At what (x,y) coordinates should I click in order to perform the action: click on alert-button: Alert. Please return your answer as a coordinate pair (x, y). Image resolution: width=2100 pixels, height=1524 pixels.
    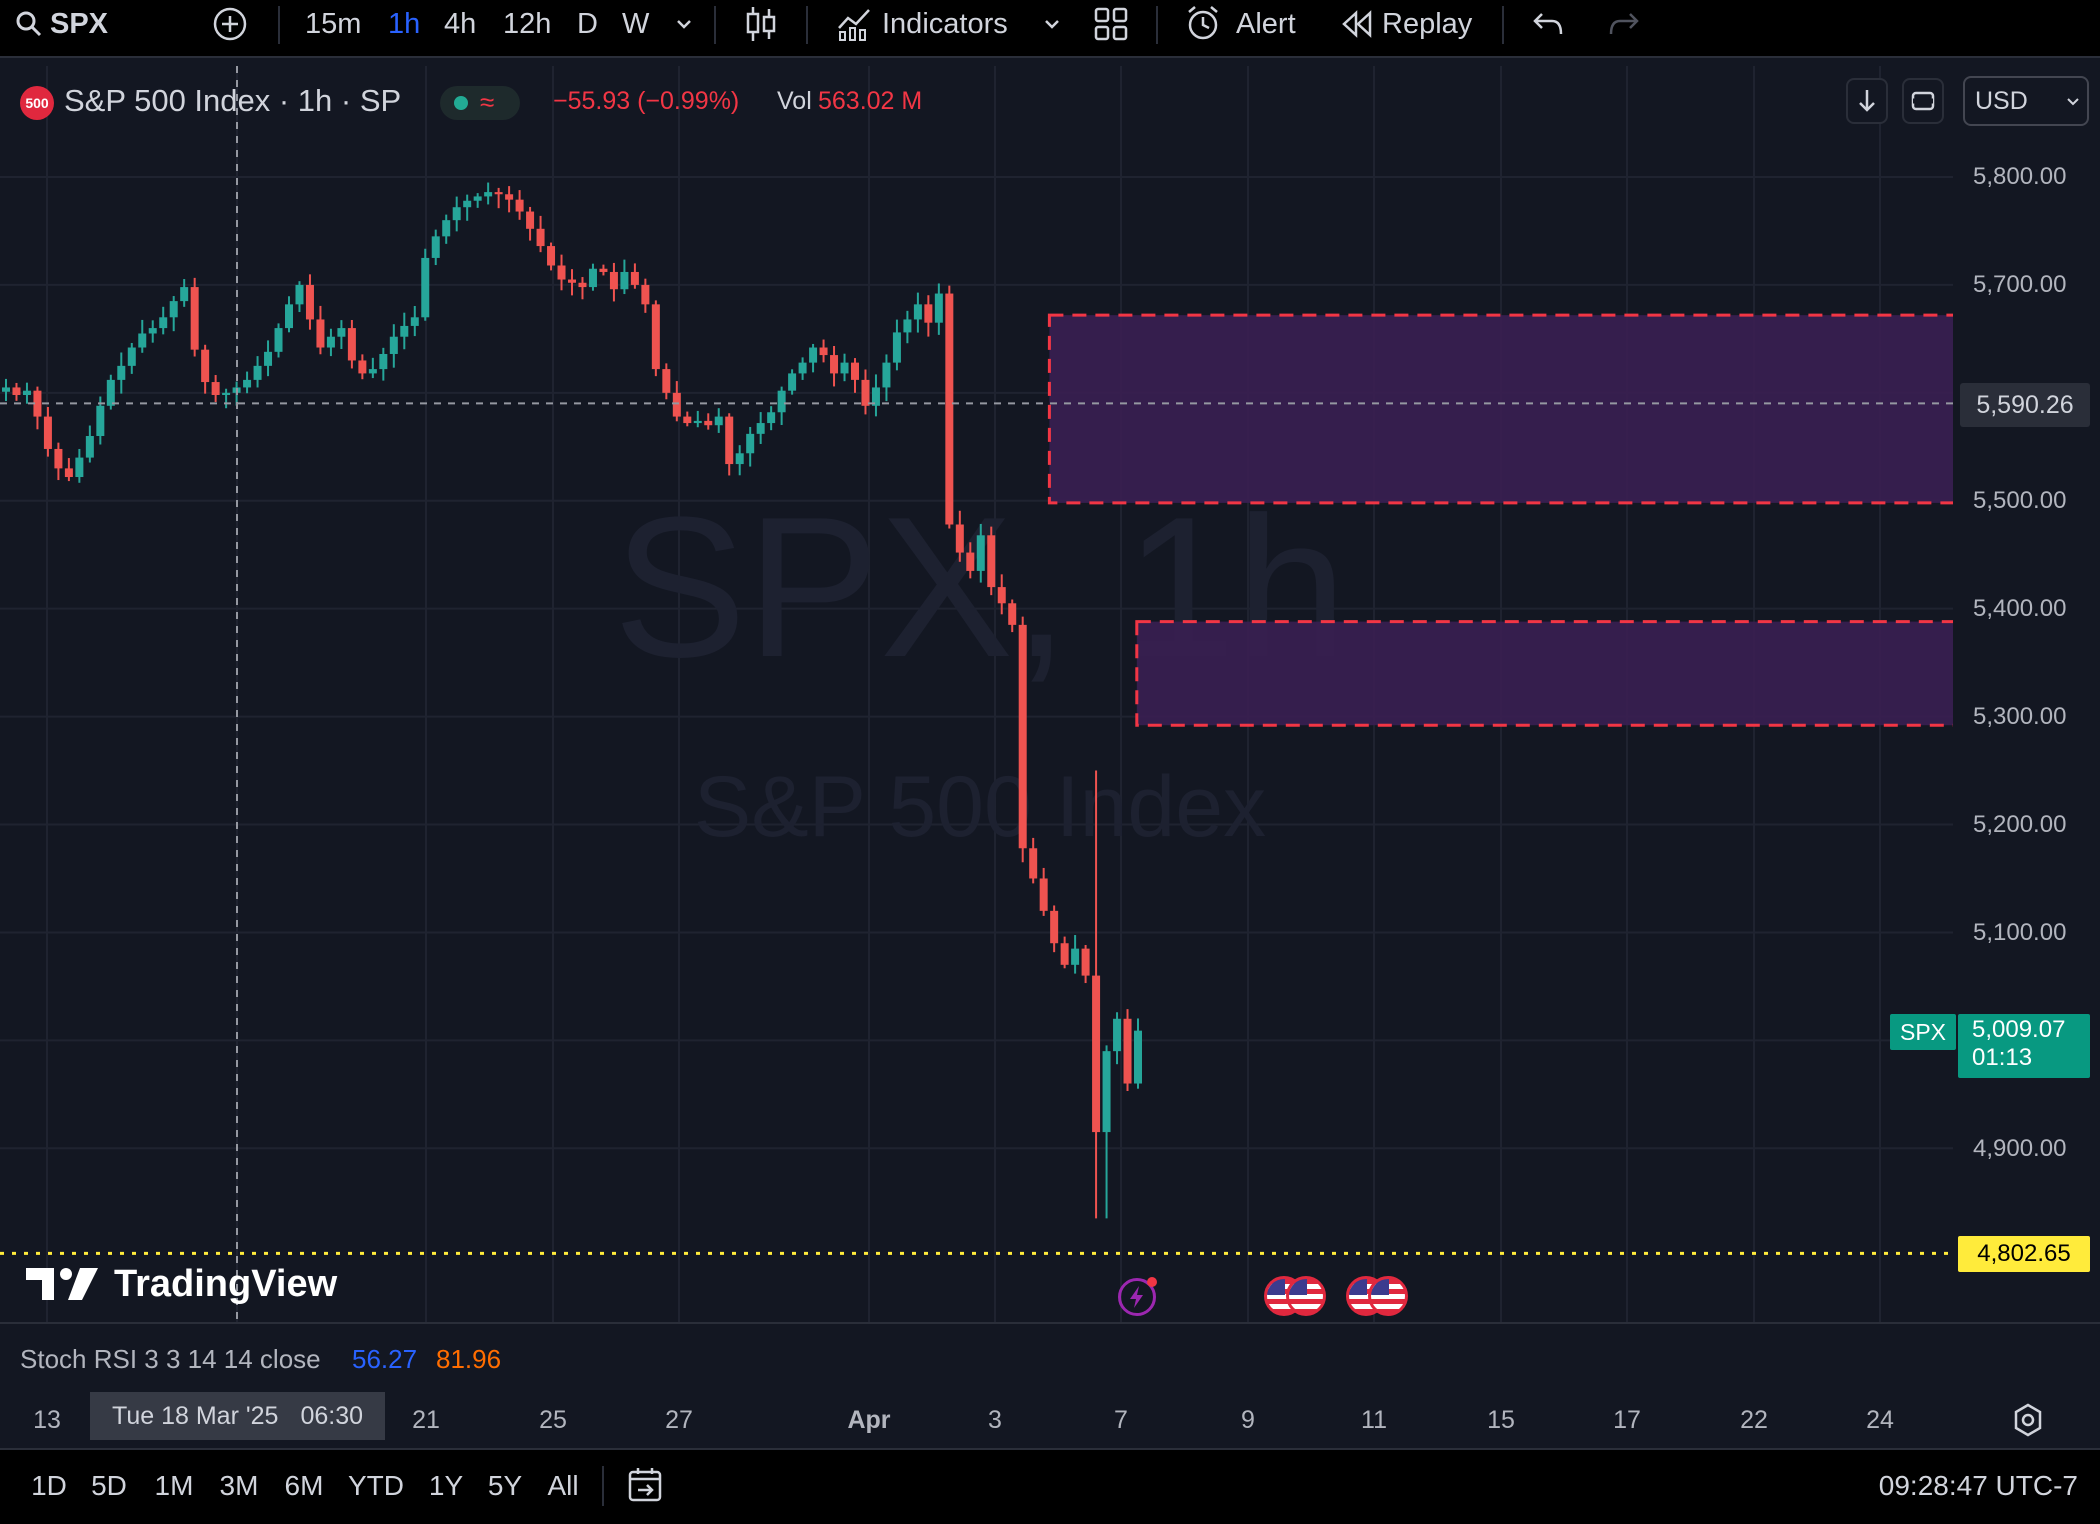
    Looking at the image, I should click on (1240, 24).